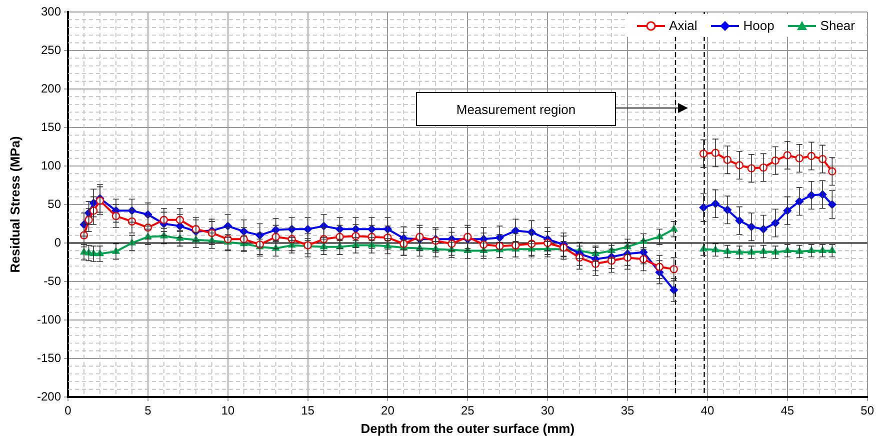 The image size is (877, 443). What do you see at coordinates (51, 49) in the screenshot?
I see `y-tick-label: 250` at bounding box center [51, 49].